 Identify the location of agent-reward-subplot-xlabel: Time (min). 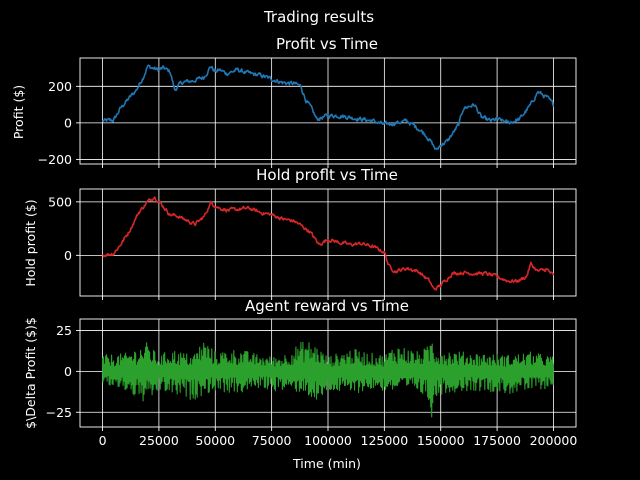
(326, 463).